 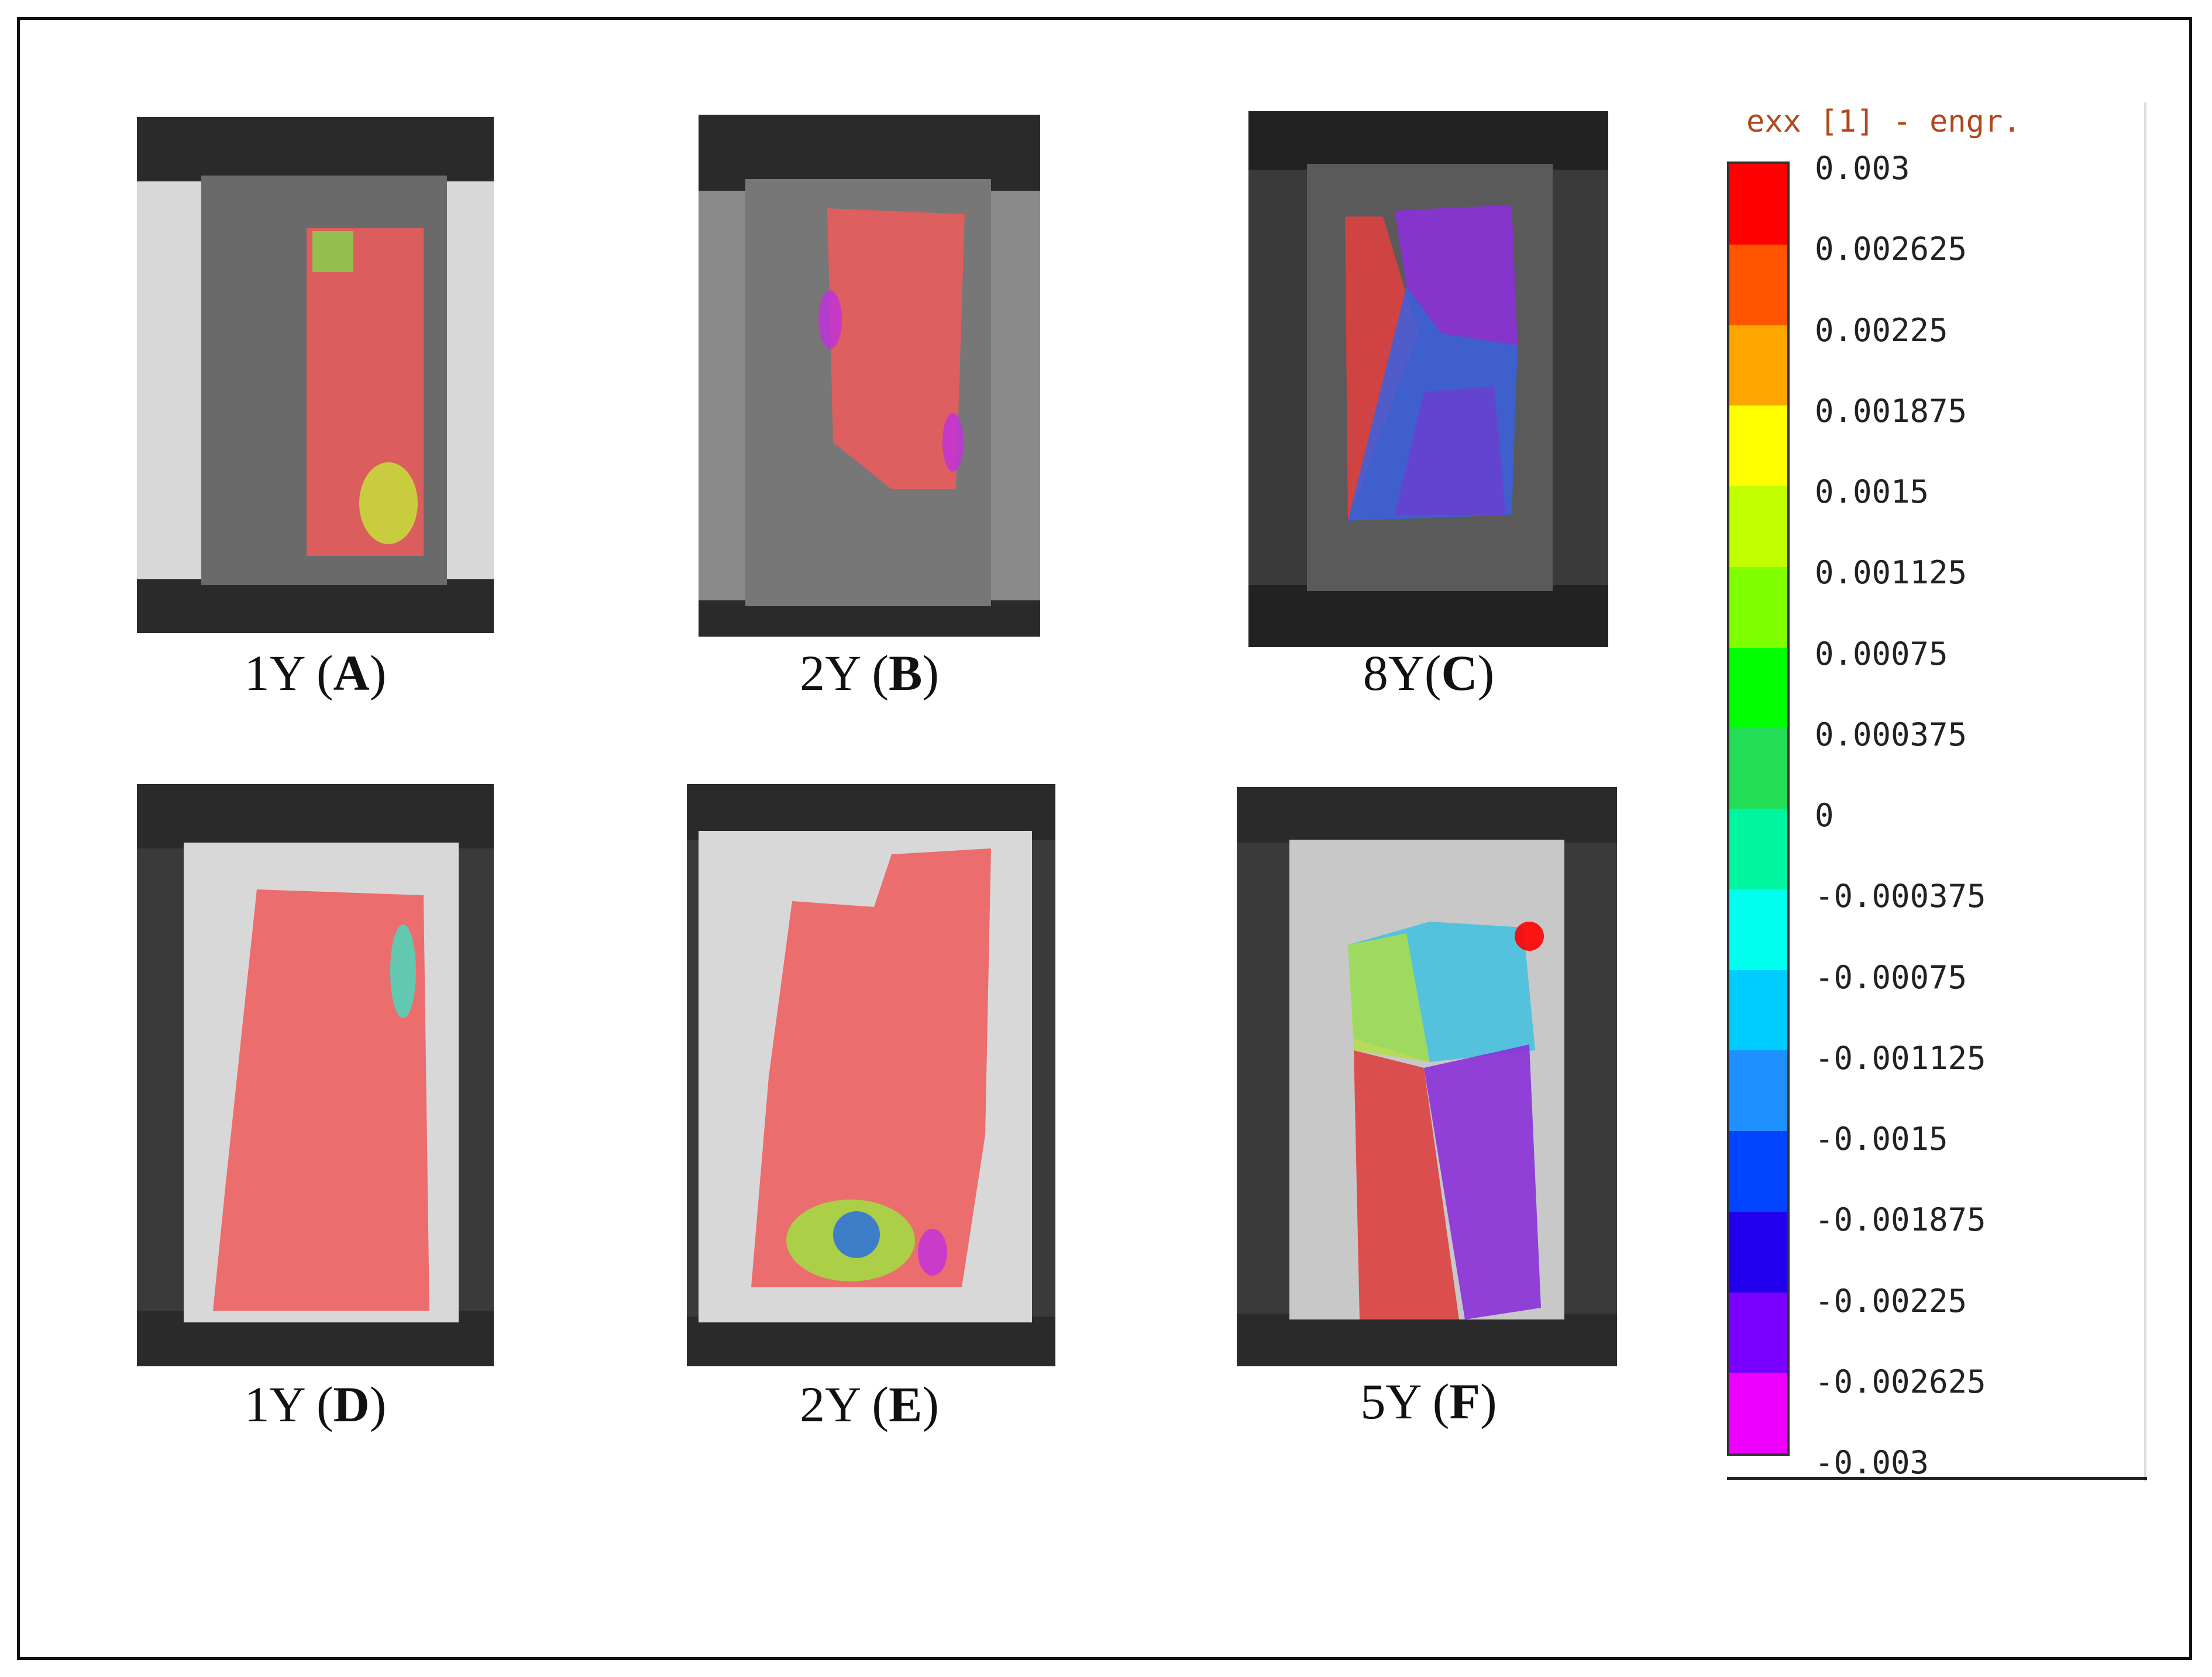 I want to click on panel-caption-f: 5Y (F), so click(x=1429, y=1401).